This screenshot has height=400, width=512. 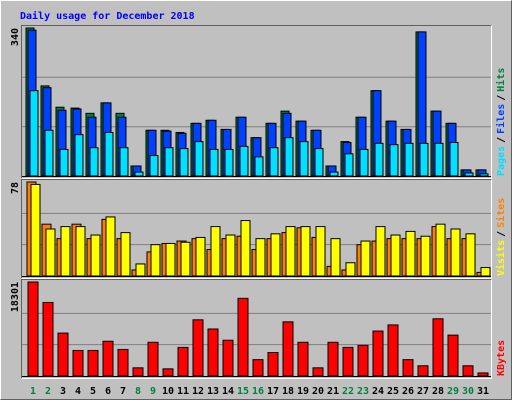 I want to click on x-tick-label: 1, so click(x=33, y=391).